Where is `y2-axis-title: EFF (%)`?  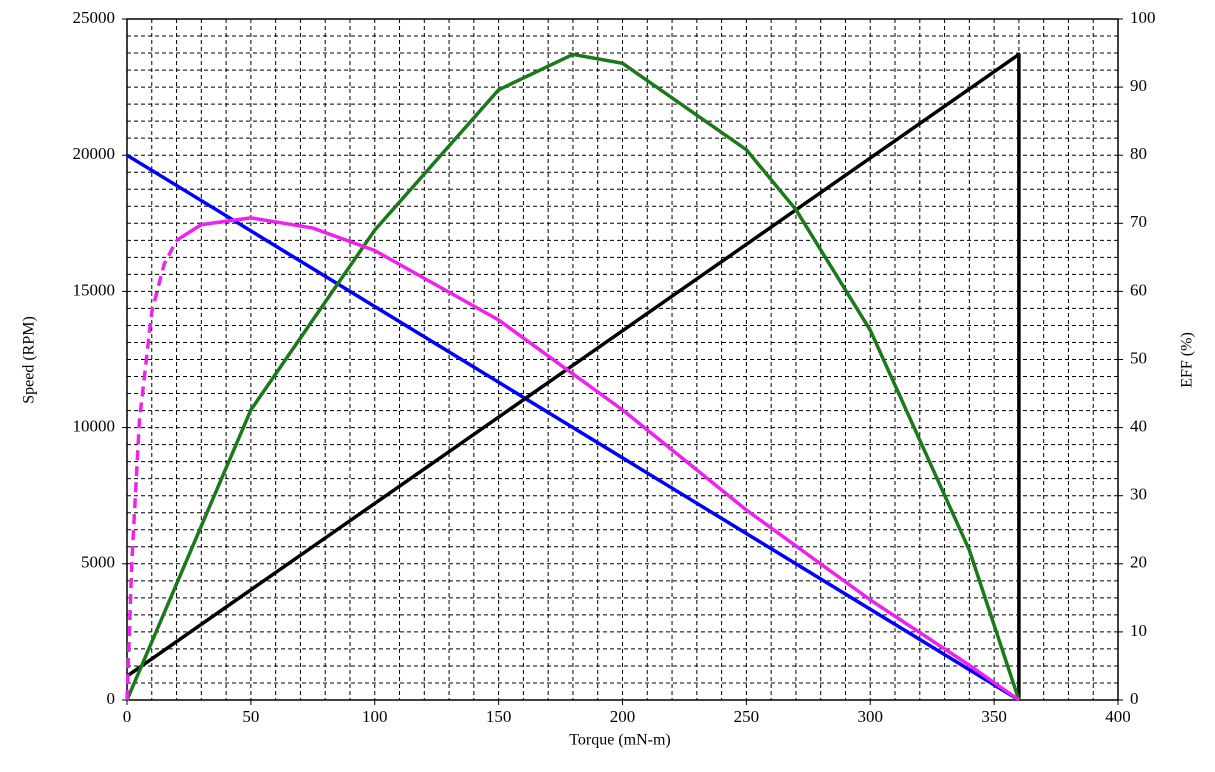
y2-axis-title: EFF (%) is located at coordinates (1187, 360).